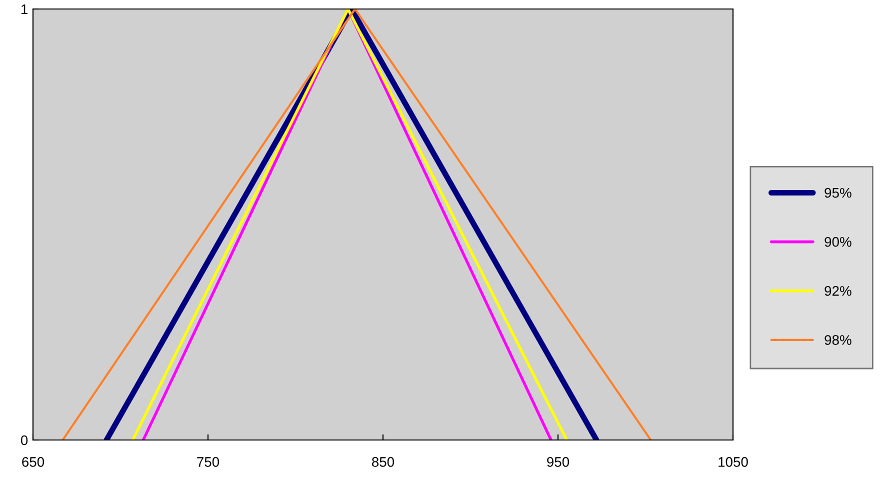  Describe the element at coordinates (24, 9) in the screenshot. I see `y-tick-label: 1` at that location.